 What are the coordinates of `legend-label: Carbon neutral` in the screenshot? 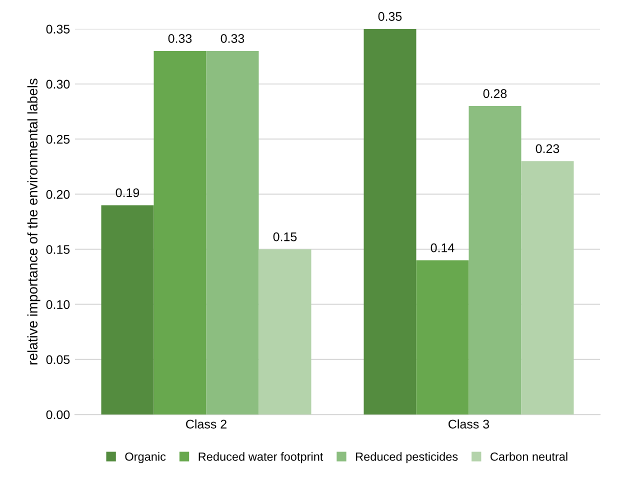 It's located at (529, 456).